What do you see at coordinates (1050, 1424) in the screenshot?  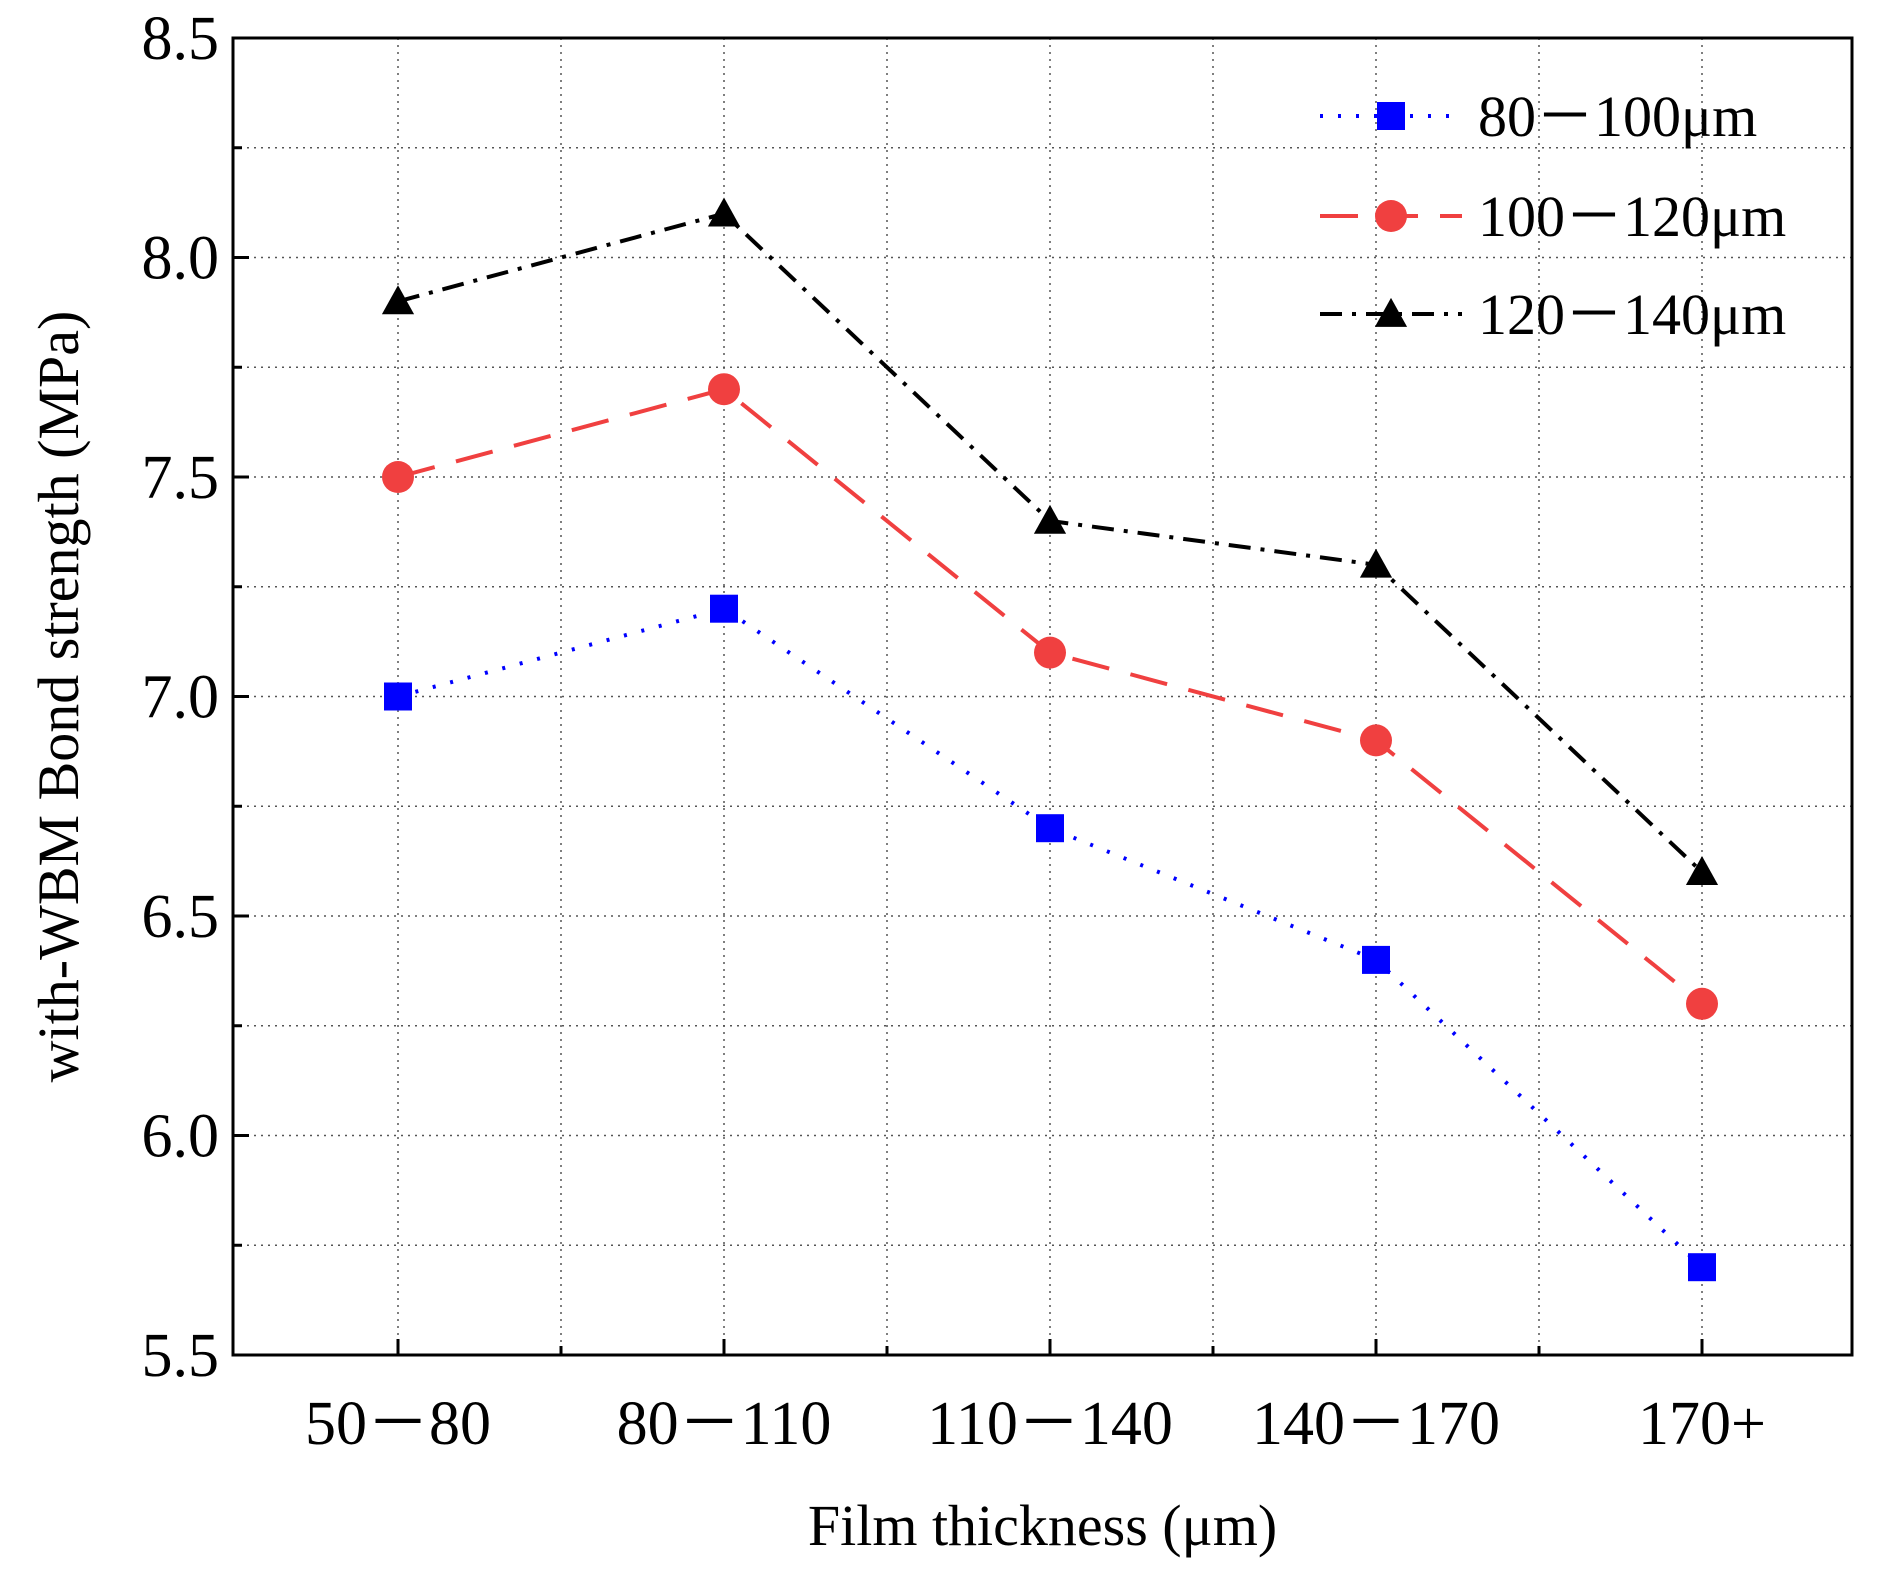 I see `x-tick-label: 110－140` at bounding box center [1050, 1424].